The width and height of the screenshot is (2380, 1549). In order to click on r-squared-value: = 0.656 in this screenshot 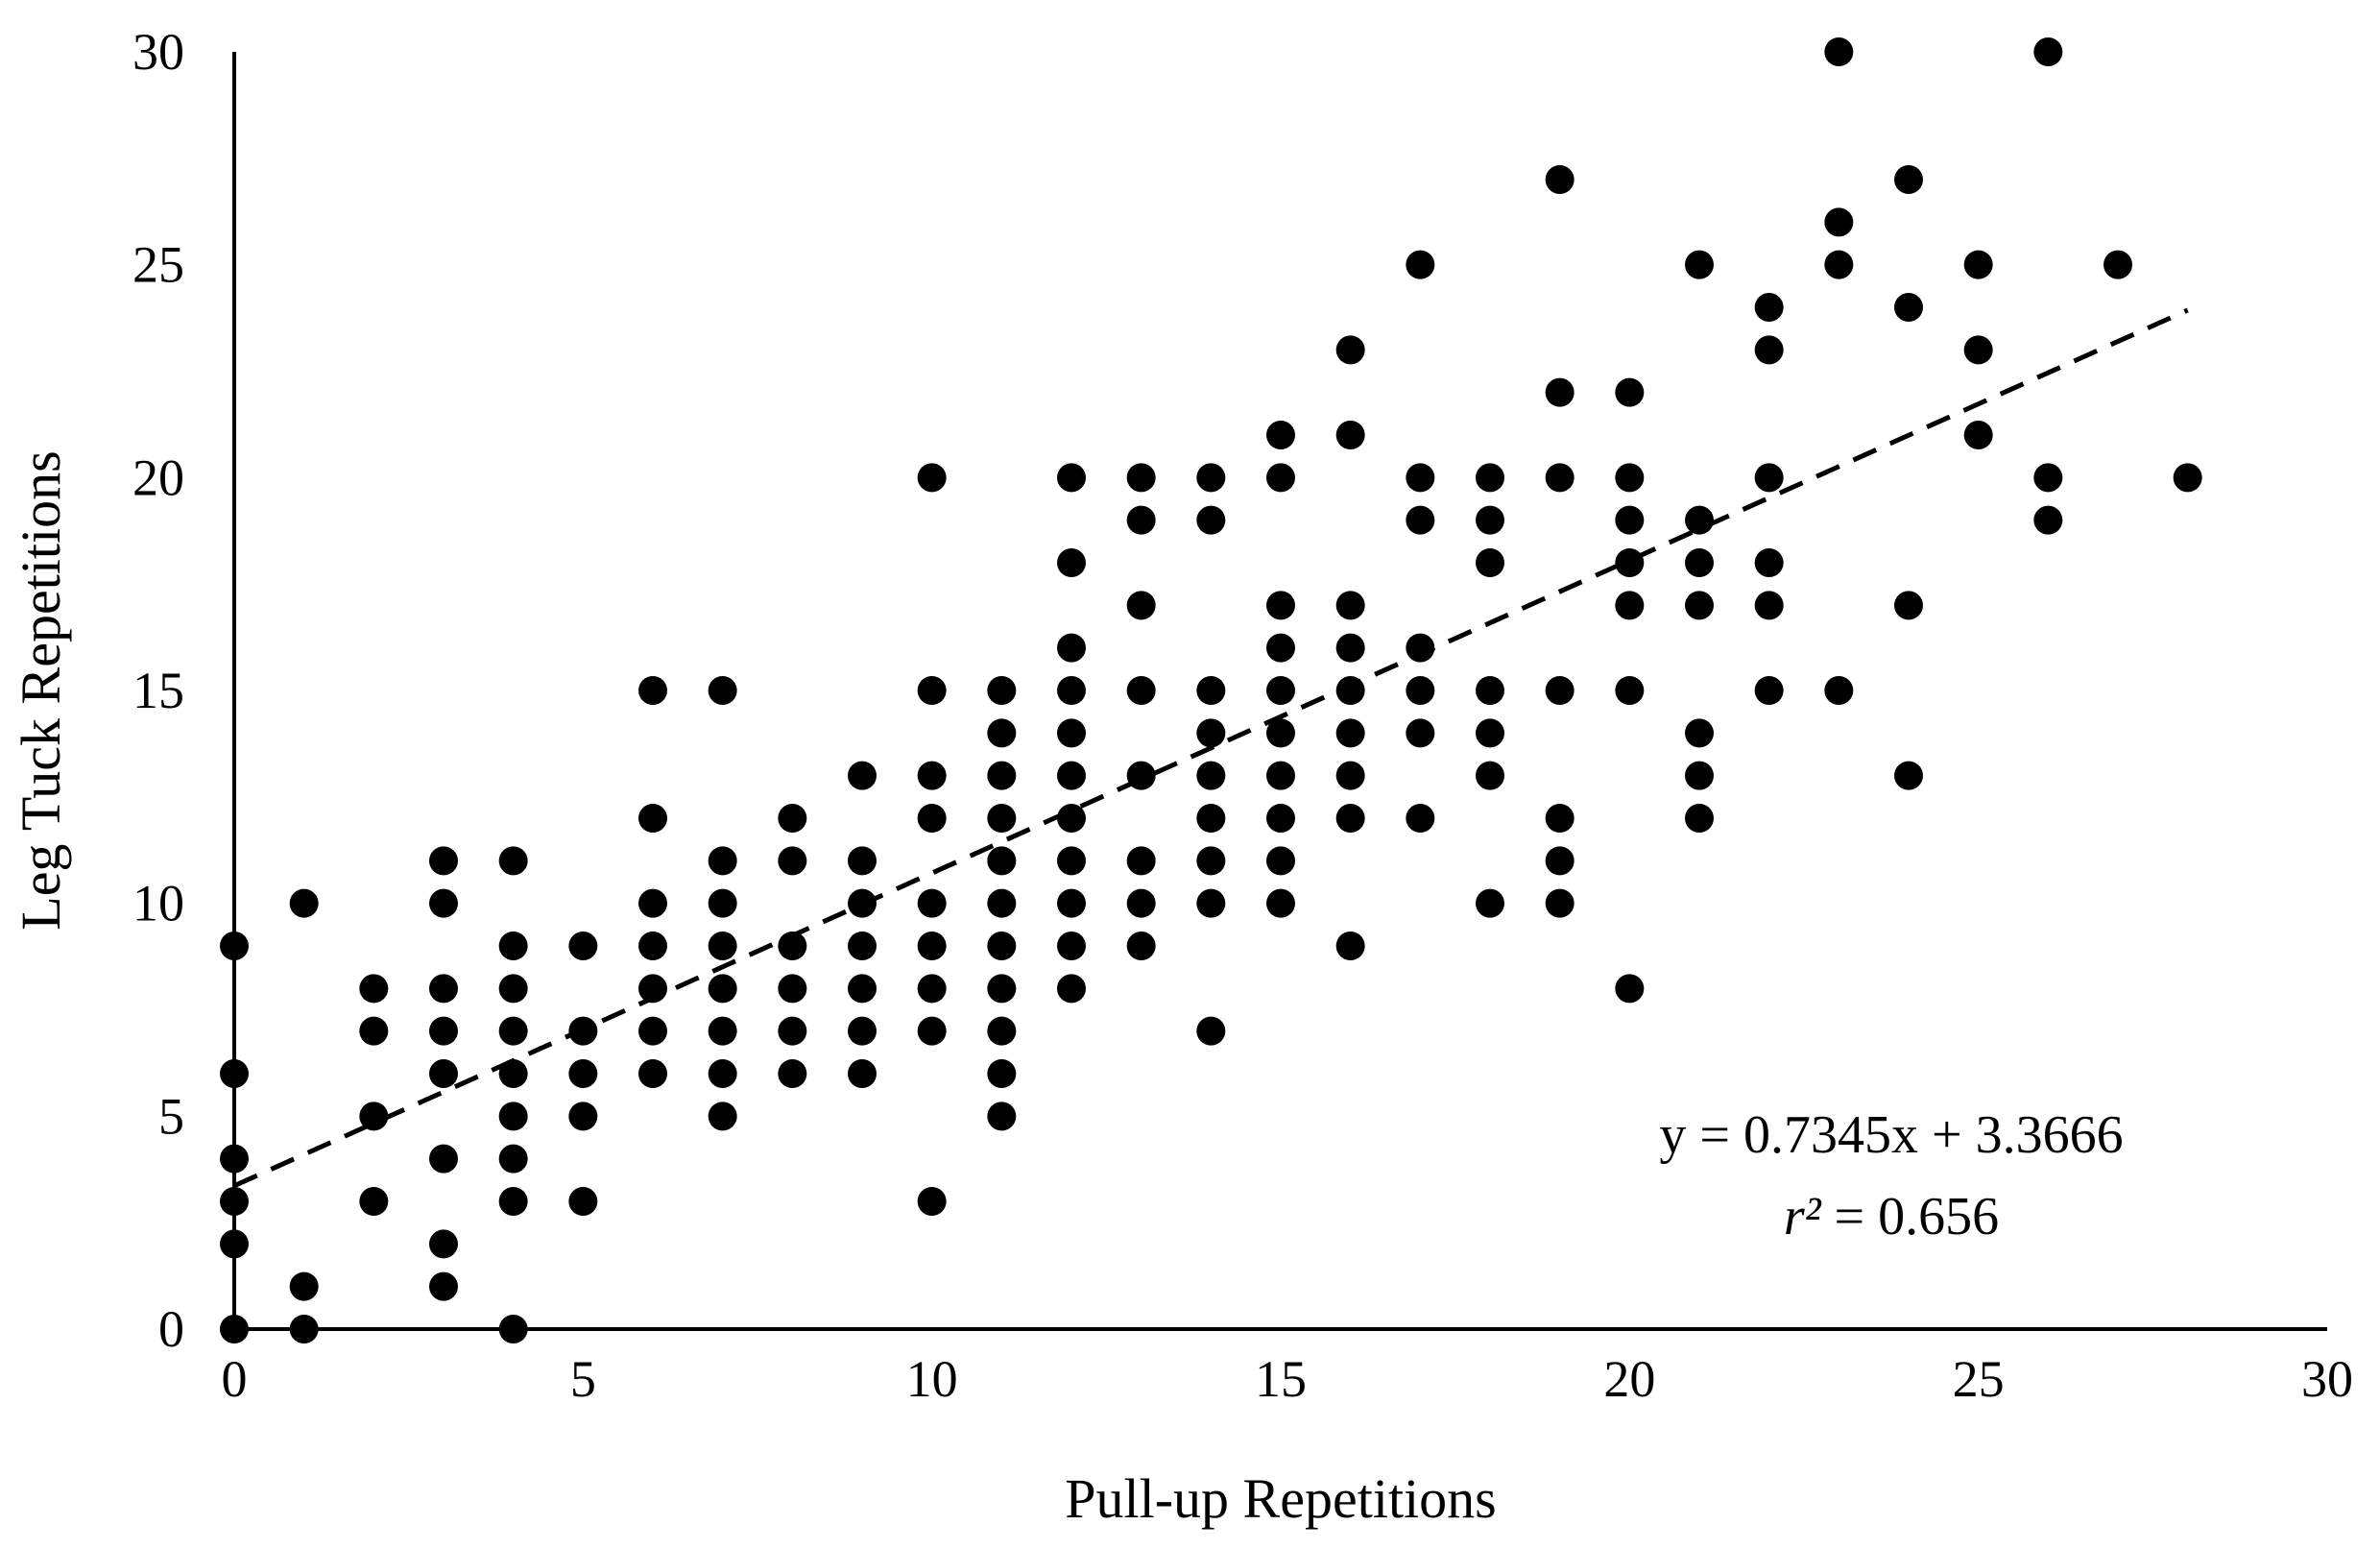, I will do `click(1910, 1216)`.